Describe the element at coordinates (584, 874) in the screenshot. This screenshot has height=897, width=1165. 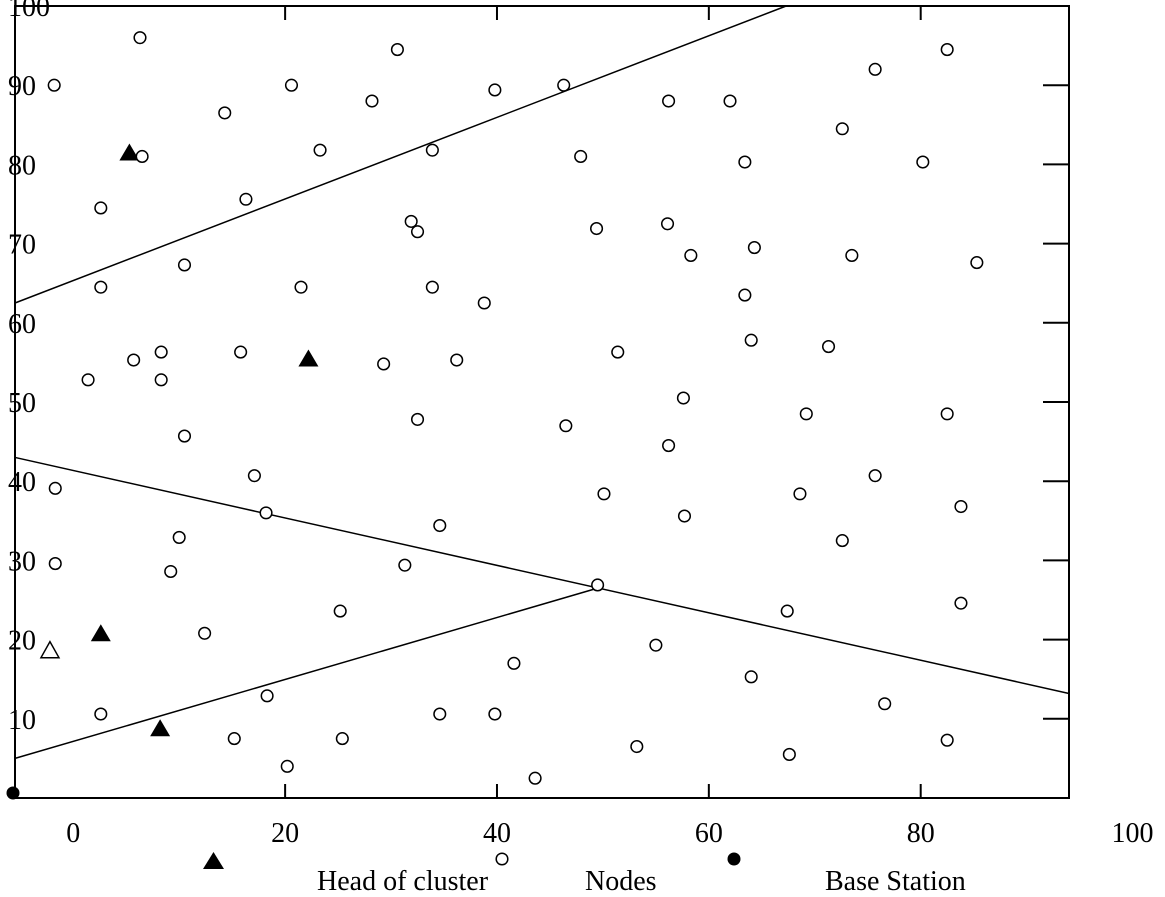
I see `legend: Head of cluster Nodes Base Station` at that location.